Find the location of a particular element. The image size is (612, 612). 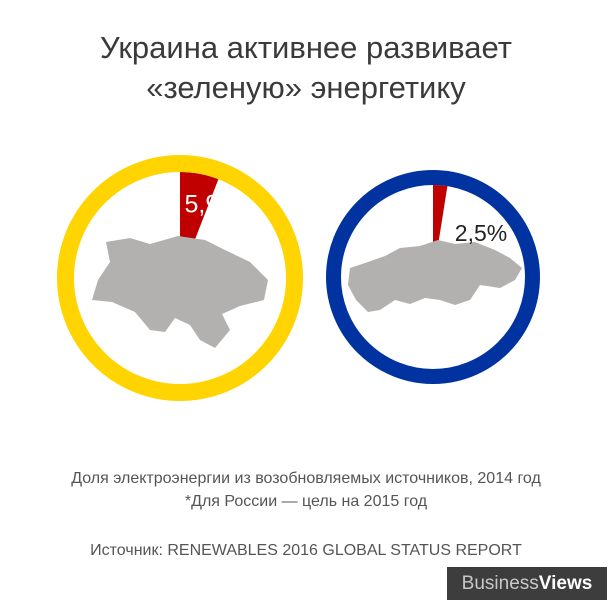

ring is located at coordinates (433, 277).